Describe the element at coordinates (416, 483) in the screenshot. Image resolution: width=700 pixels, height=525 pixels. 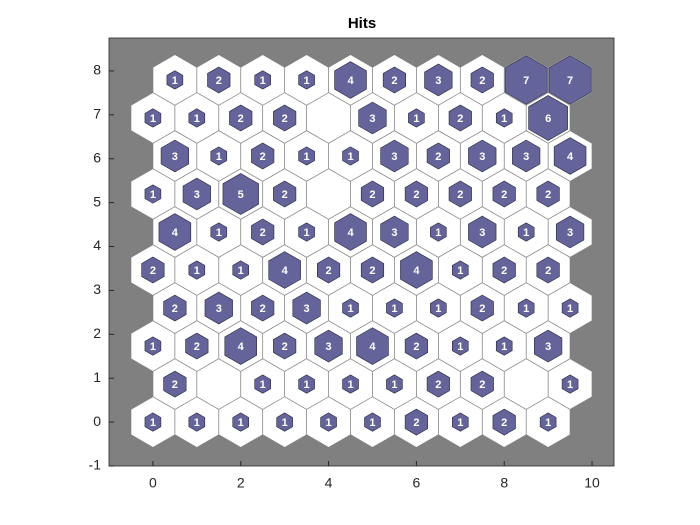
I see `x-tick-label: 6` at that location.